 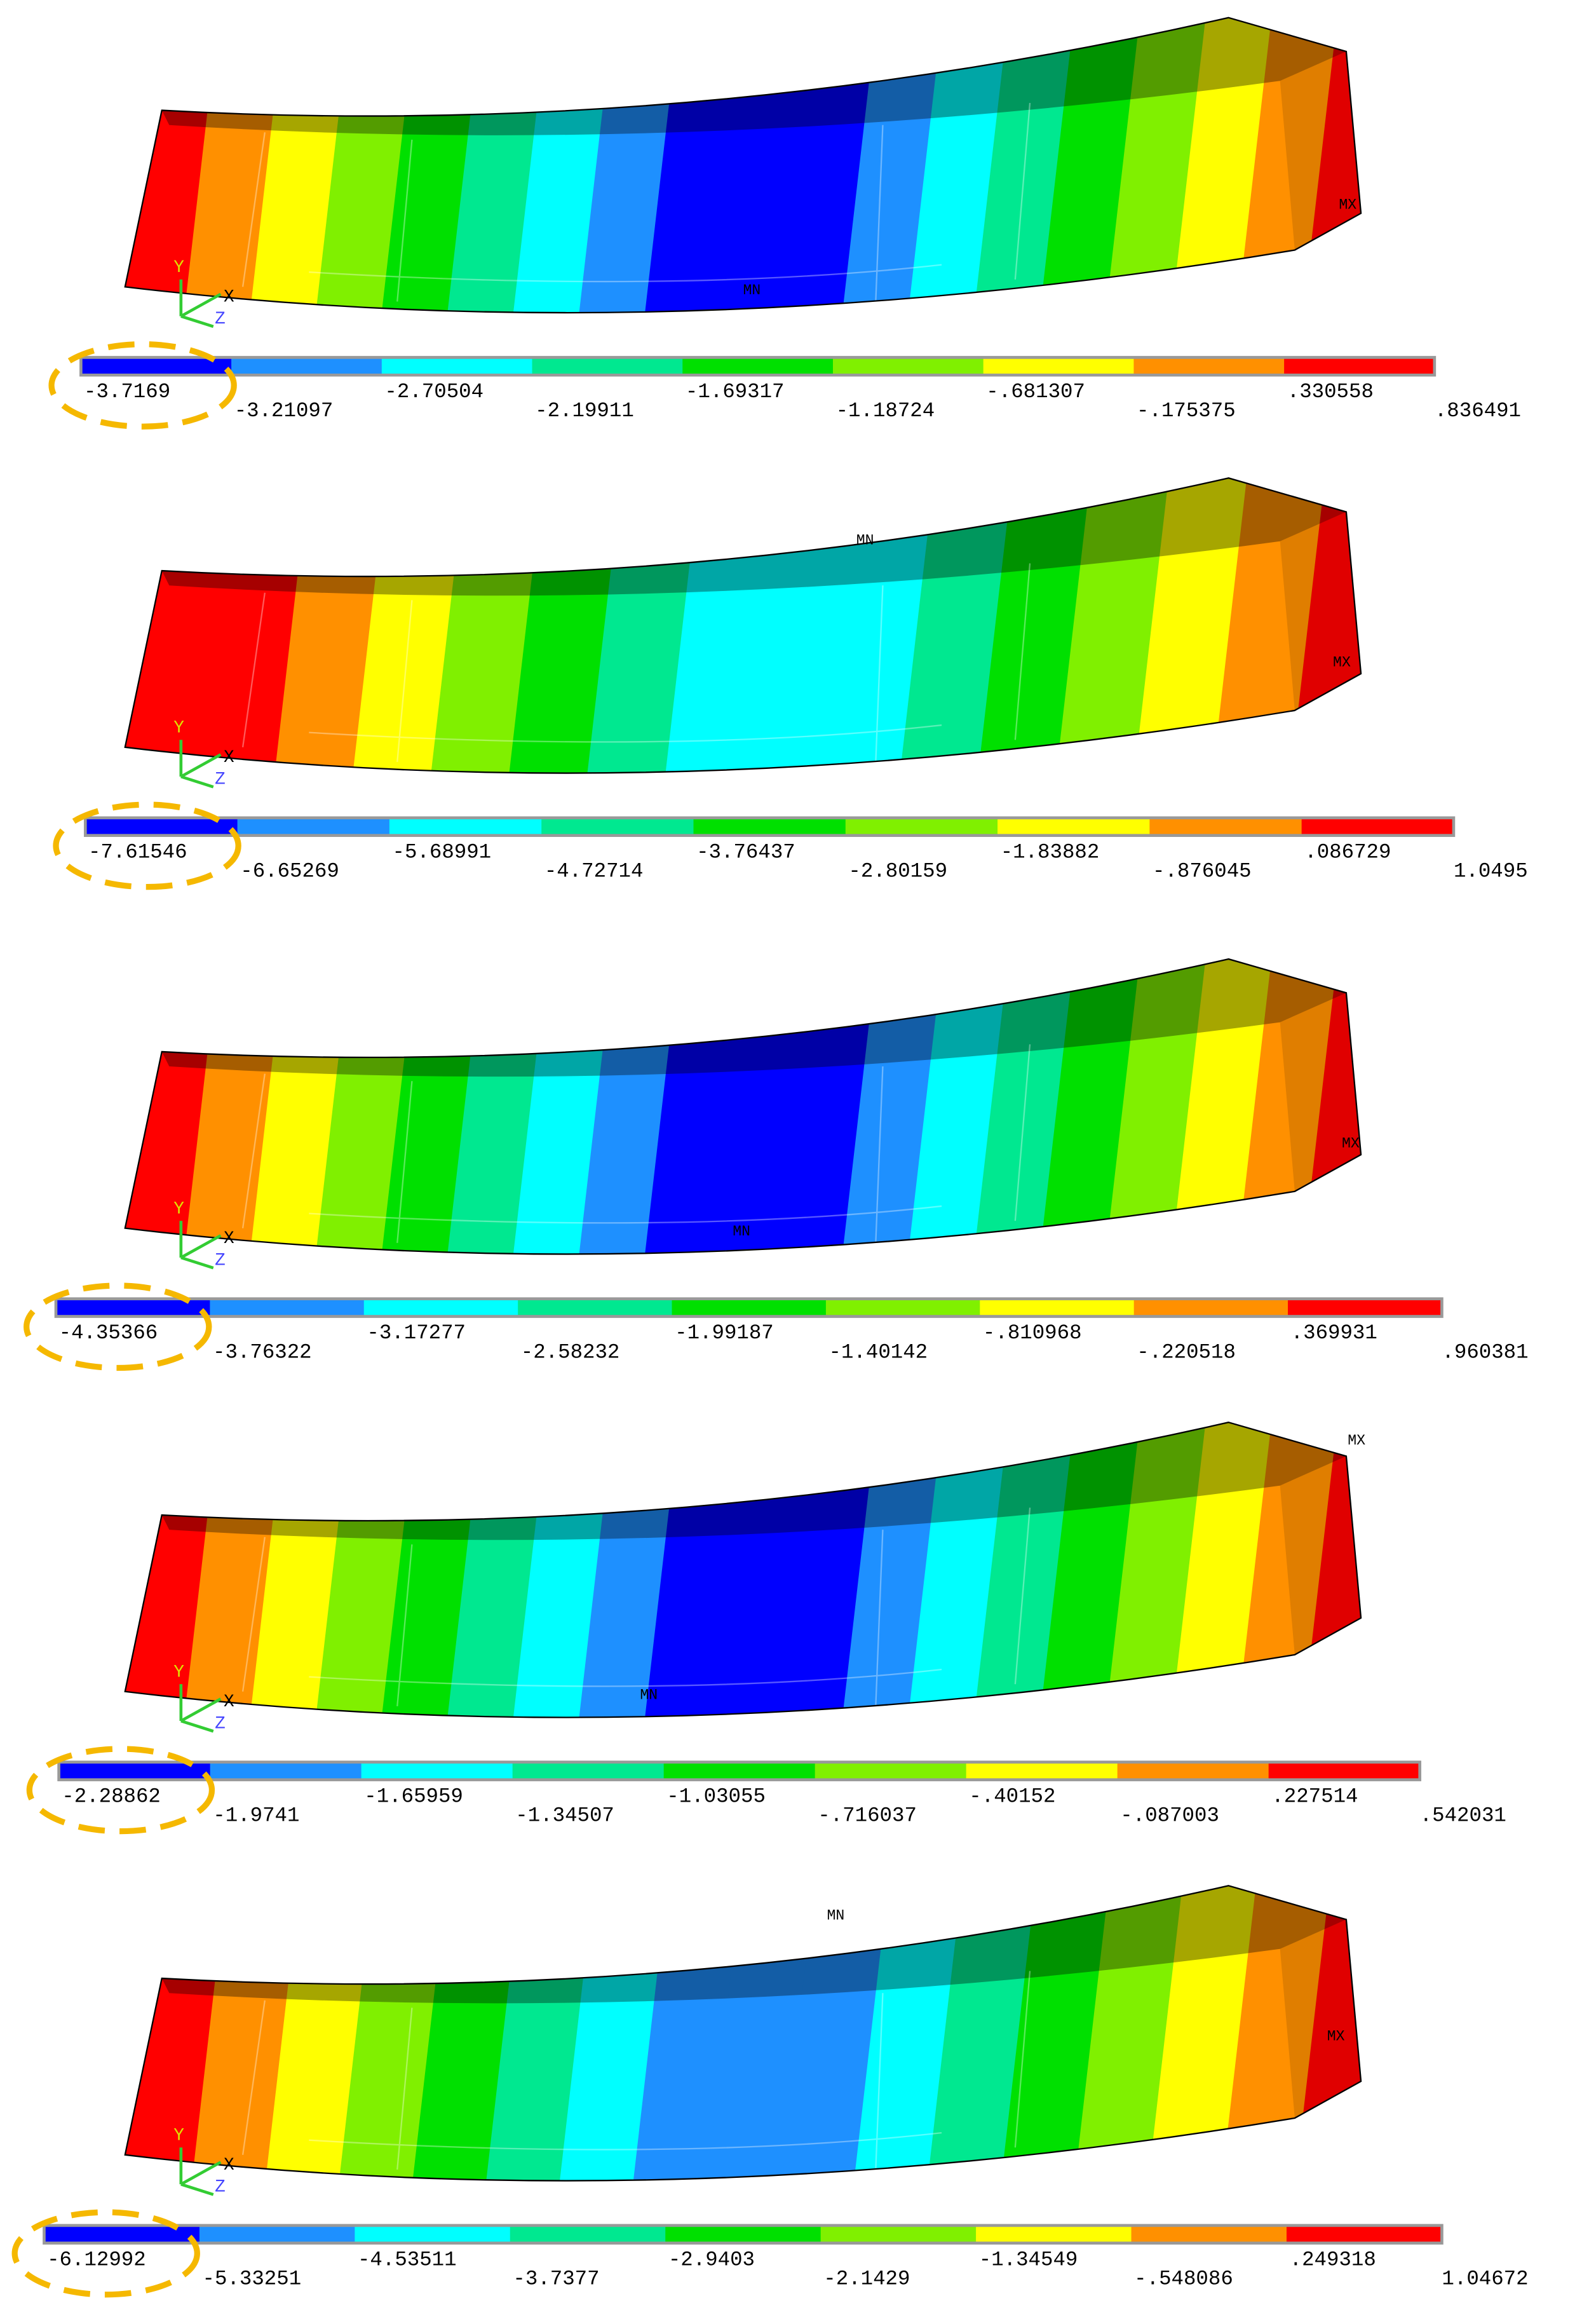 I want to click on legend-label: -1.34507, so click(x=564, y=1815).